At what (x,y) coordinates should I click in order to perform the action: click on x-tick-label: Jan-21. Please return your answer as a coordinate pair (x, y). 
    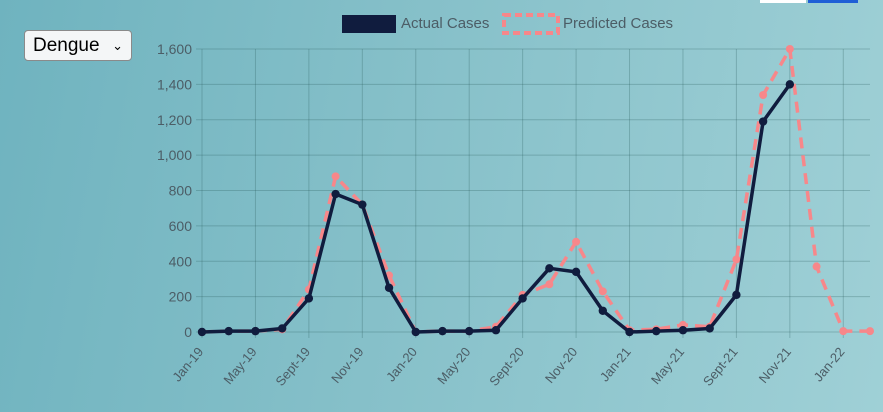
    Looking at the image, I should click on (615, 364).